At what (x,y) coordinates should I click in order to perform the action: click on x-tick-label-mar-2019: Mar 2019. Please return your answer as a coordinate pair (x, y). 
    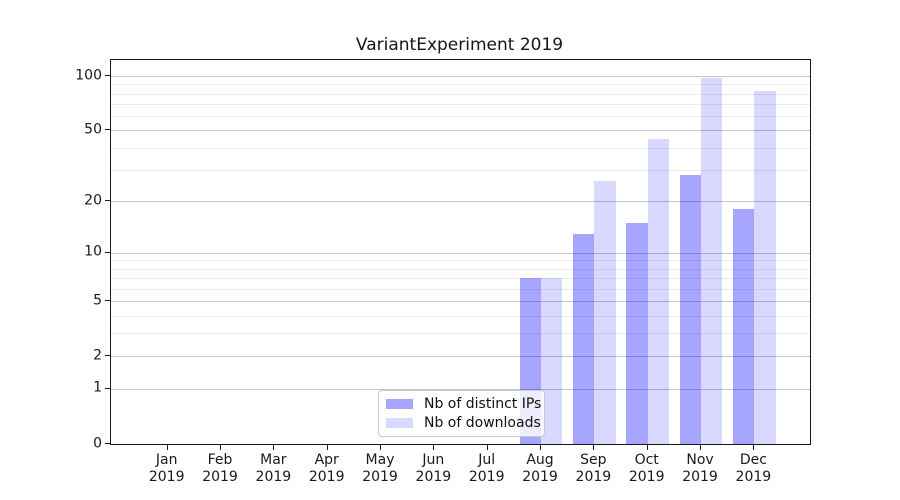
    Looking at the image, I should click on (273, 468).